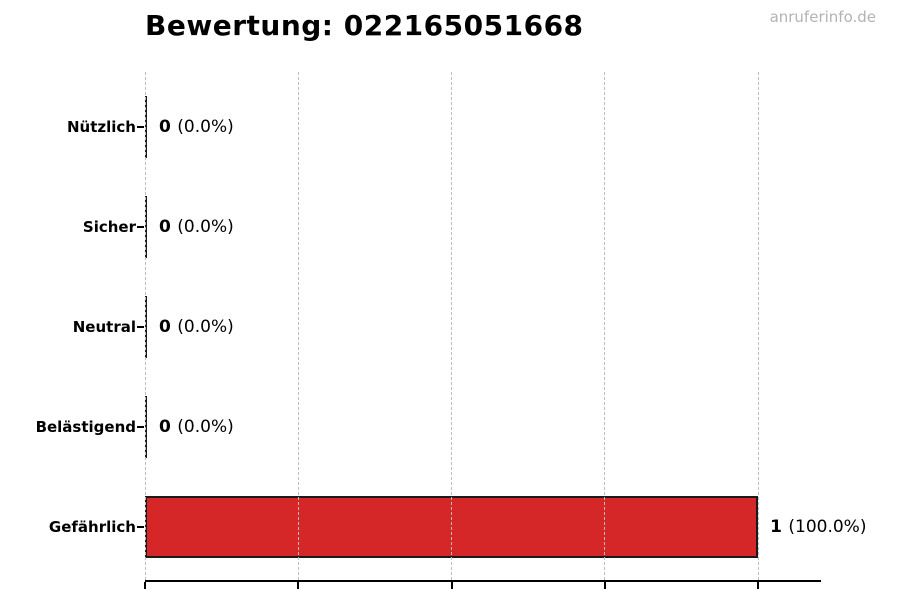 The image size is (900, 600). I want to click on category-row: Belästigend 0 (0.0%), so click(428, 427).